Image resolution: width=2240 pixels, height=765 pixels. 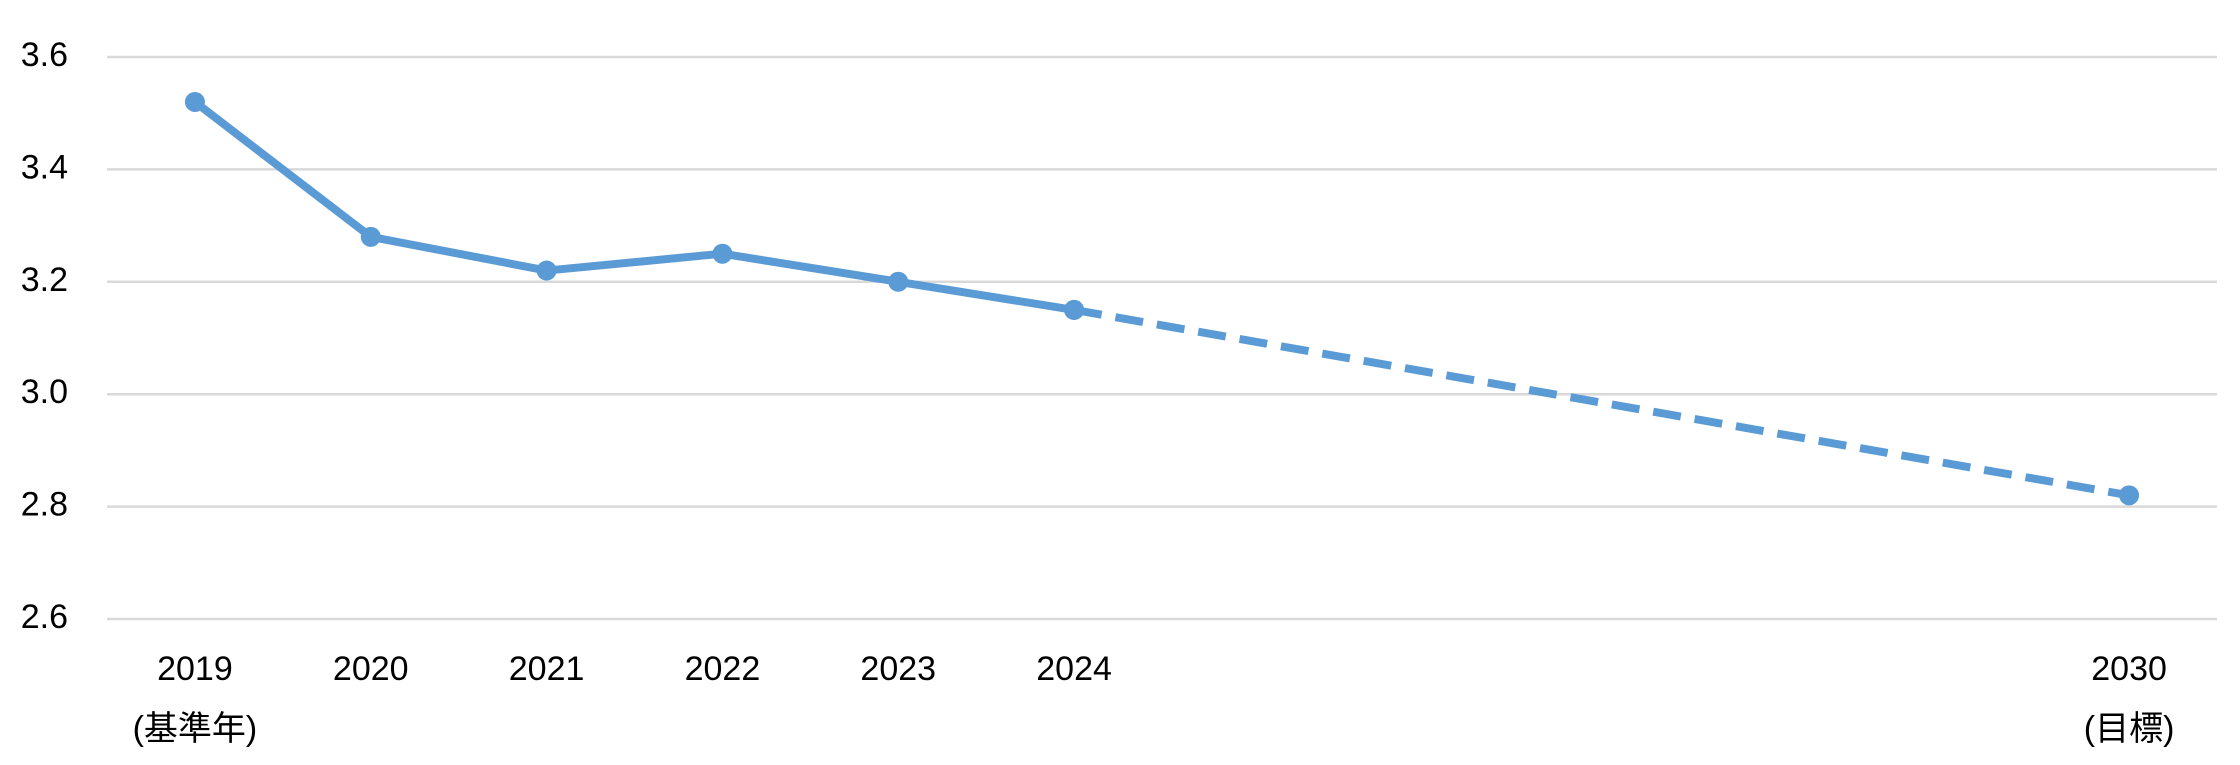 What do you see at coordinates (2129, 669) in the screenshot?
I see `x-tick-label-line: 2030` at bounding box center [2129, 669].